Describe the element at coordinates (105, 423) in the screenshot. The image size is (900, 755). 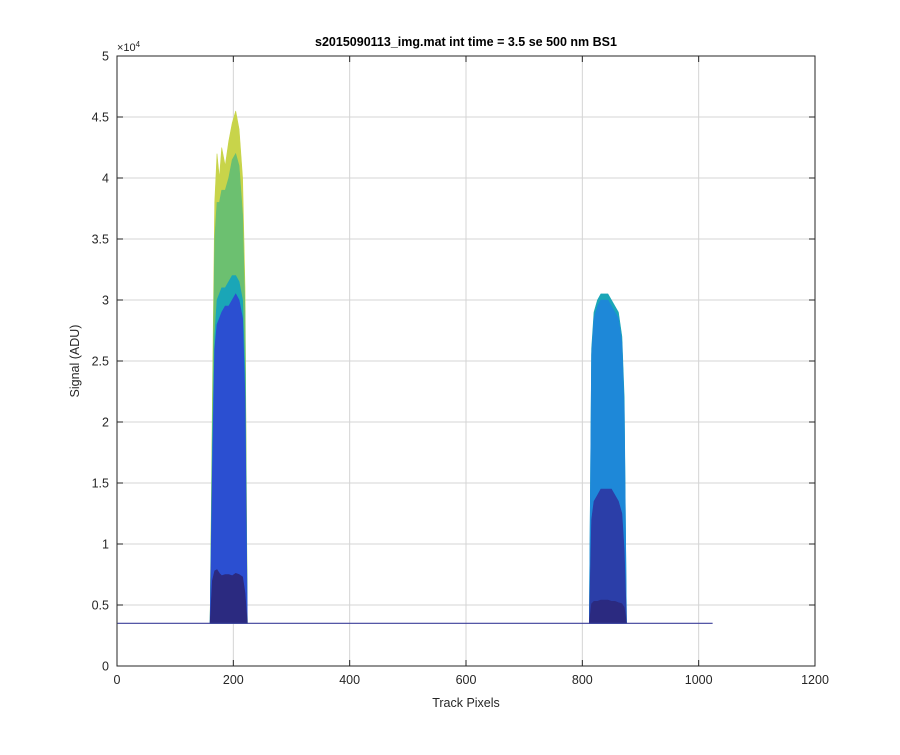
I see `y-tick-label: 2` at that location.